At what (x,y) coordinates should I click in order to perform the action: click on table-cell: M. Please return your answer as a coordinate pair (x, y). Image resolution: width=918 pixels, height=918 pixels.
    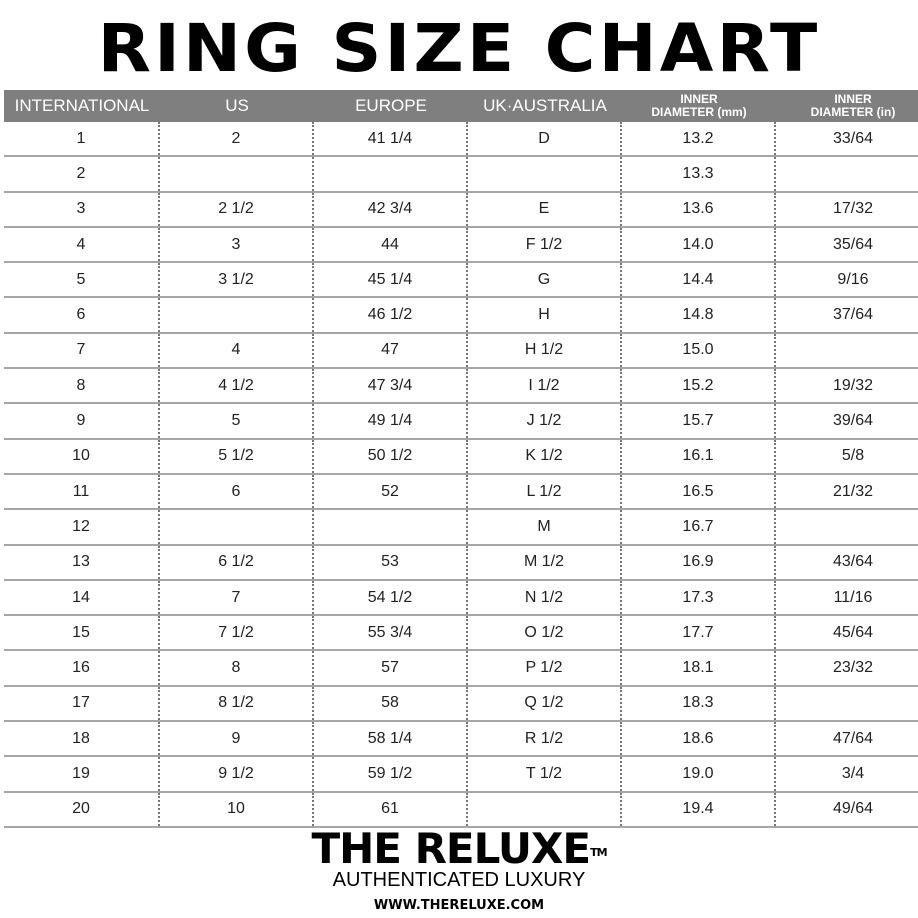
    Looking at the image, I should click on (545, 527).